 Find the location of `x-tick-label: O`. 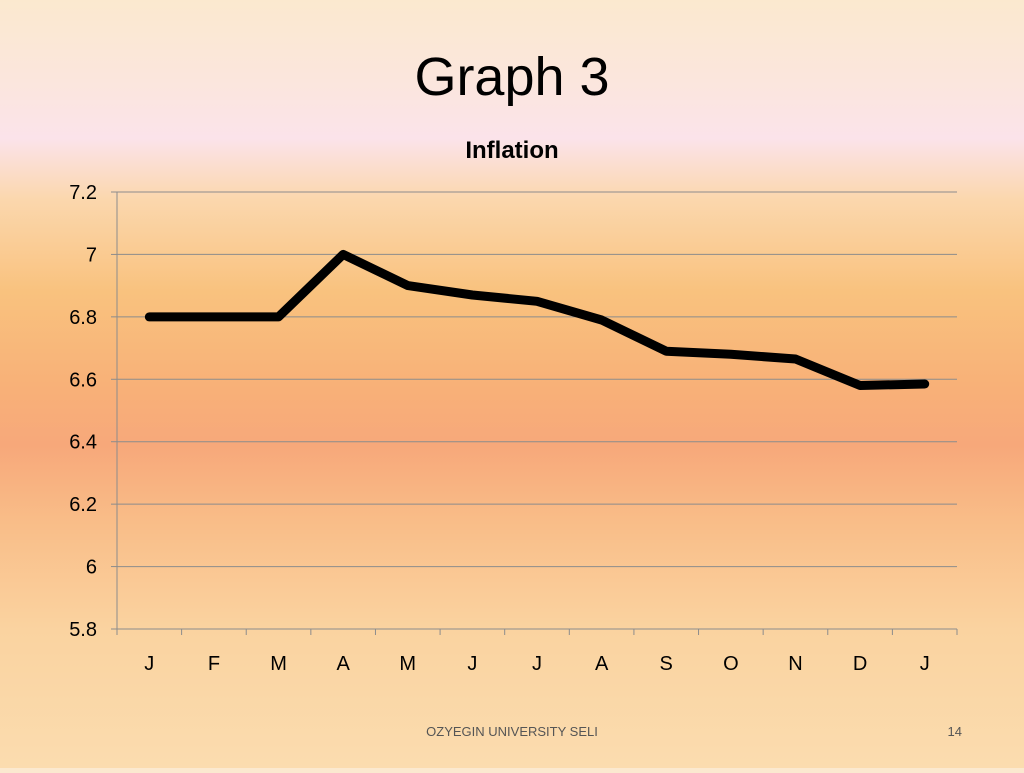

x-tick-label: O is located at coordinates (731, 664).